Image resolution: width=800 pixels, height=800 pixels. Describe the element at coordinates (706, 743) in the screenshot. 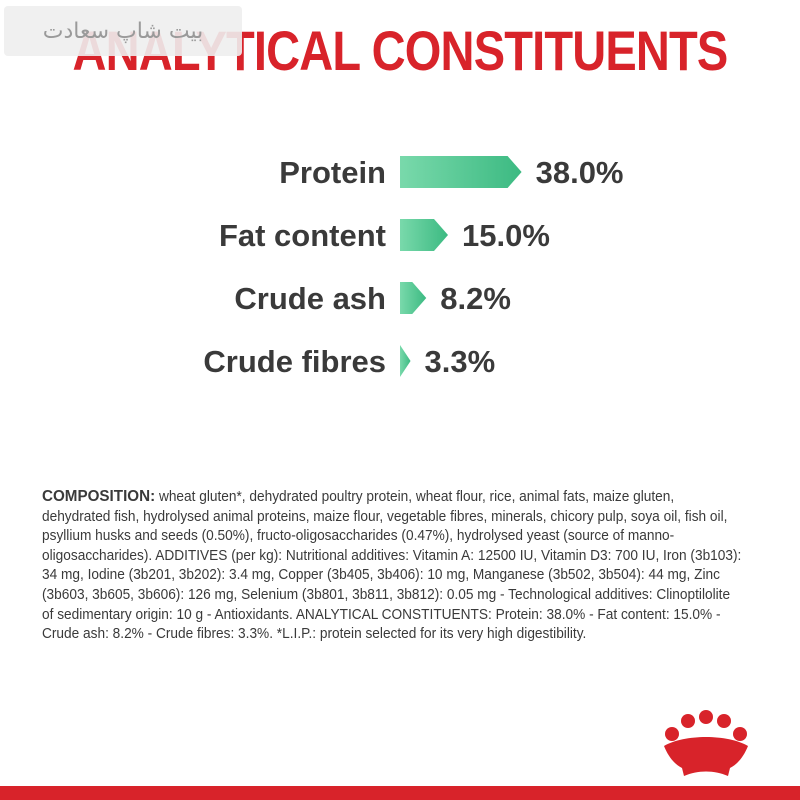

I see `royal-crown-icon` at that location.